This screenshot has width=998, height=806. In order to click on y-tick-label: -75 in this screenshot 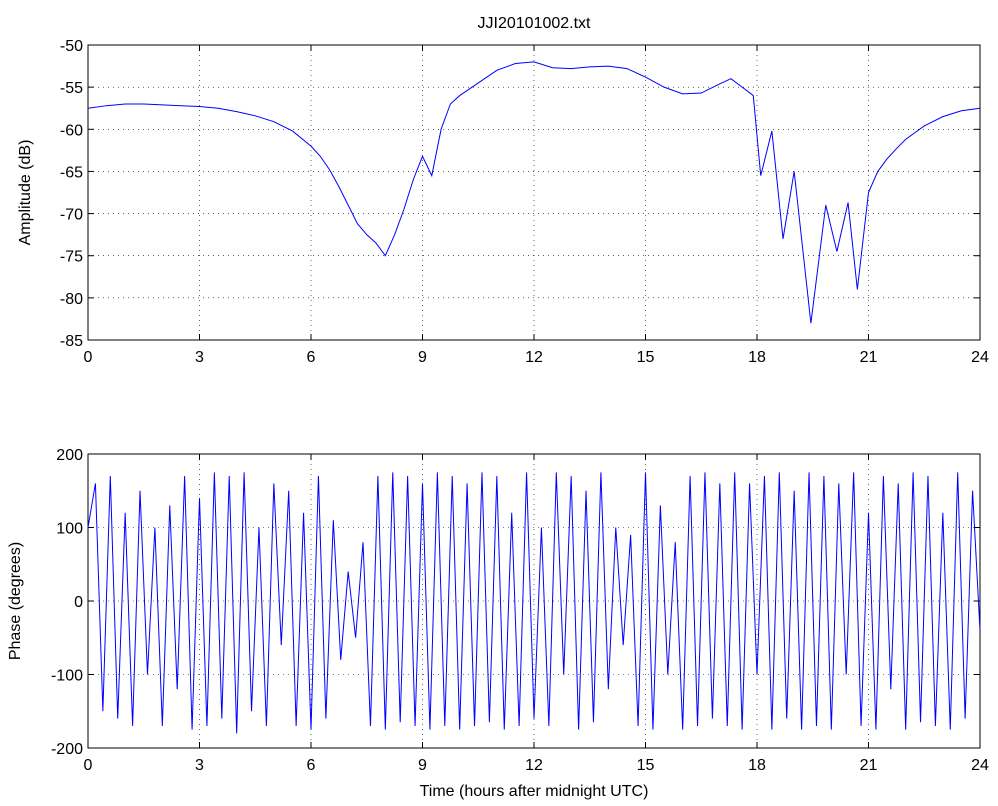, I will do `click(71, 257)`.